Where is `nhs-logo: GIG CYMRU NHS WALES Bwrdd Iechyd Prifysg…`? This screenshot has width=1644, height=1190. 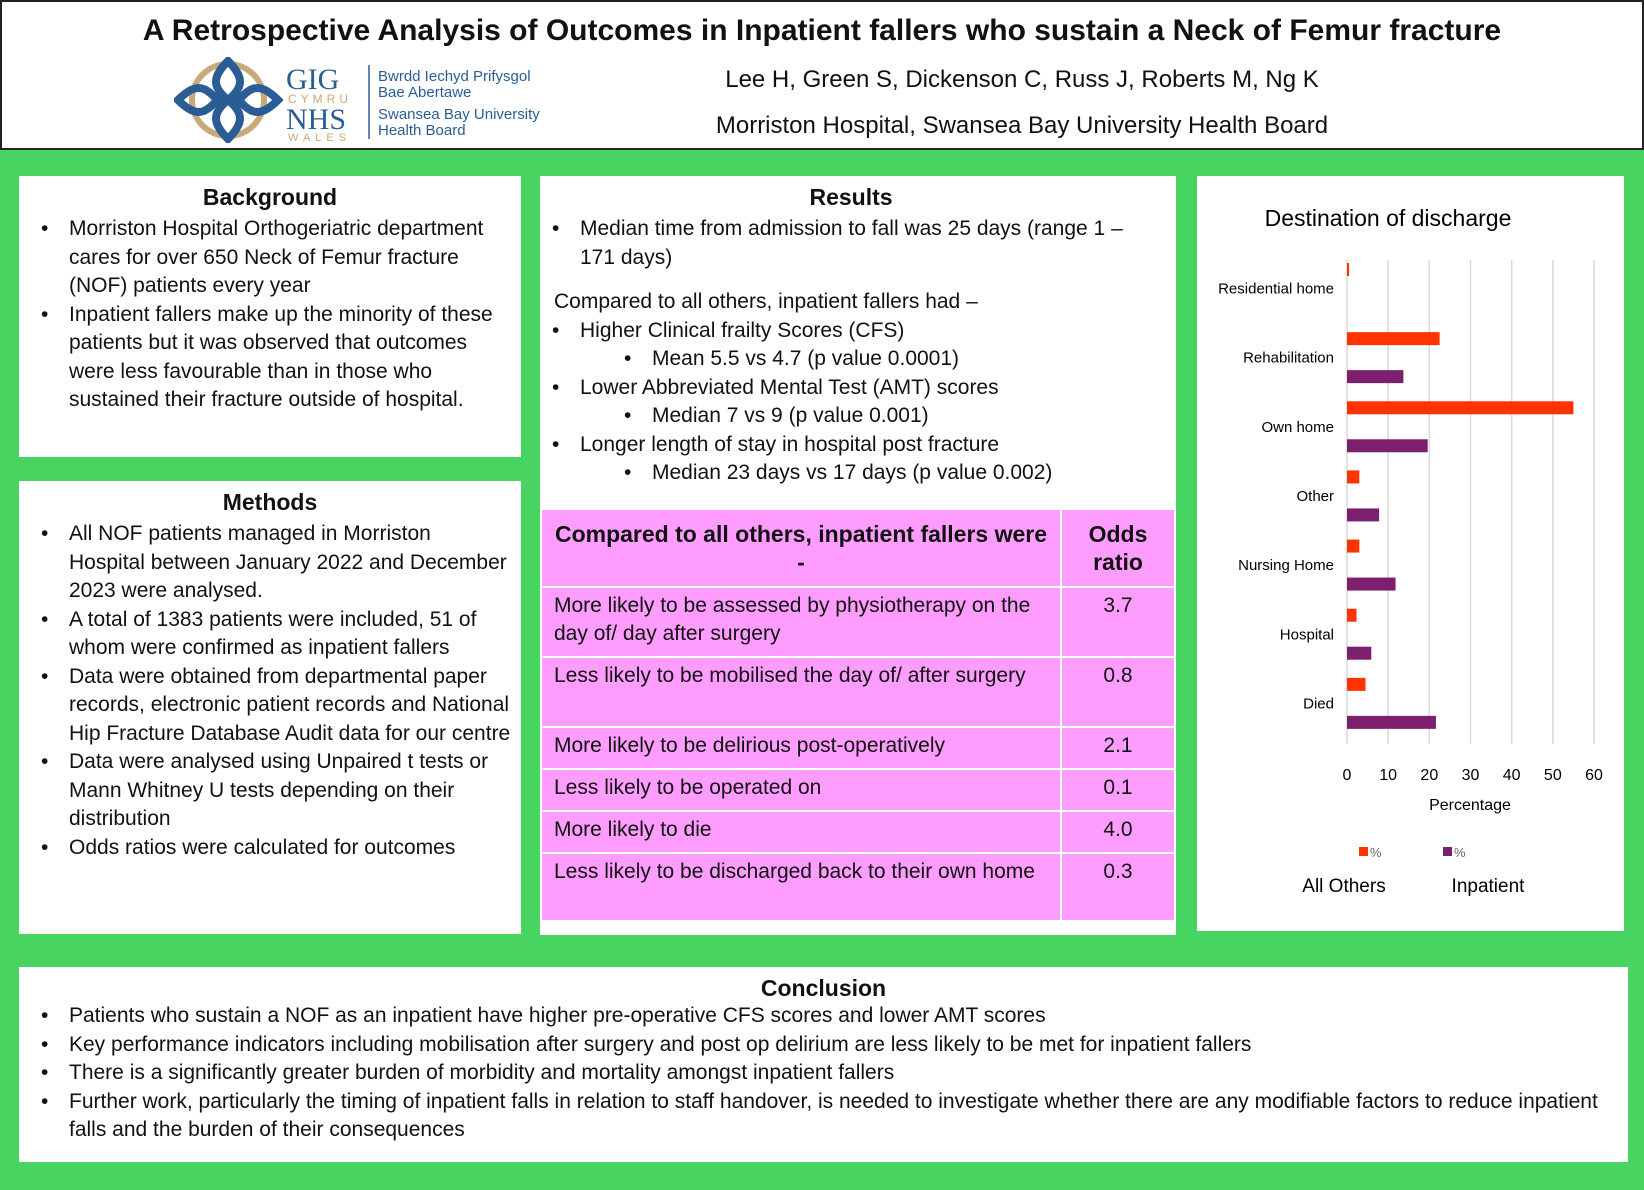 nhs-logo: GIG CYMRU NHS WALES Bwrdd Iechyd Prifysg… is located at coordinates (357, 100).